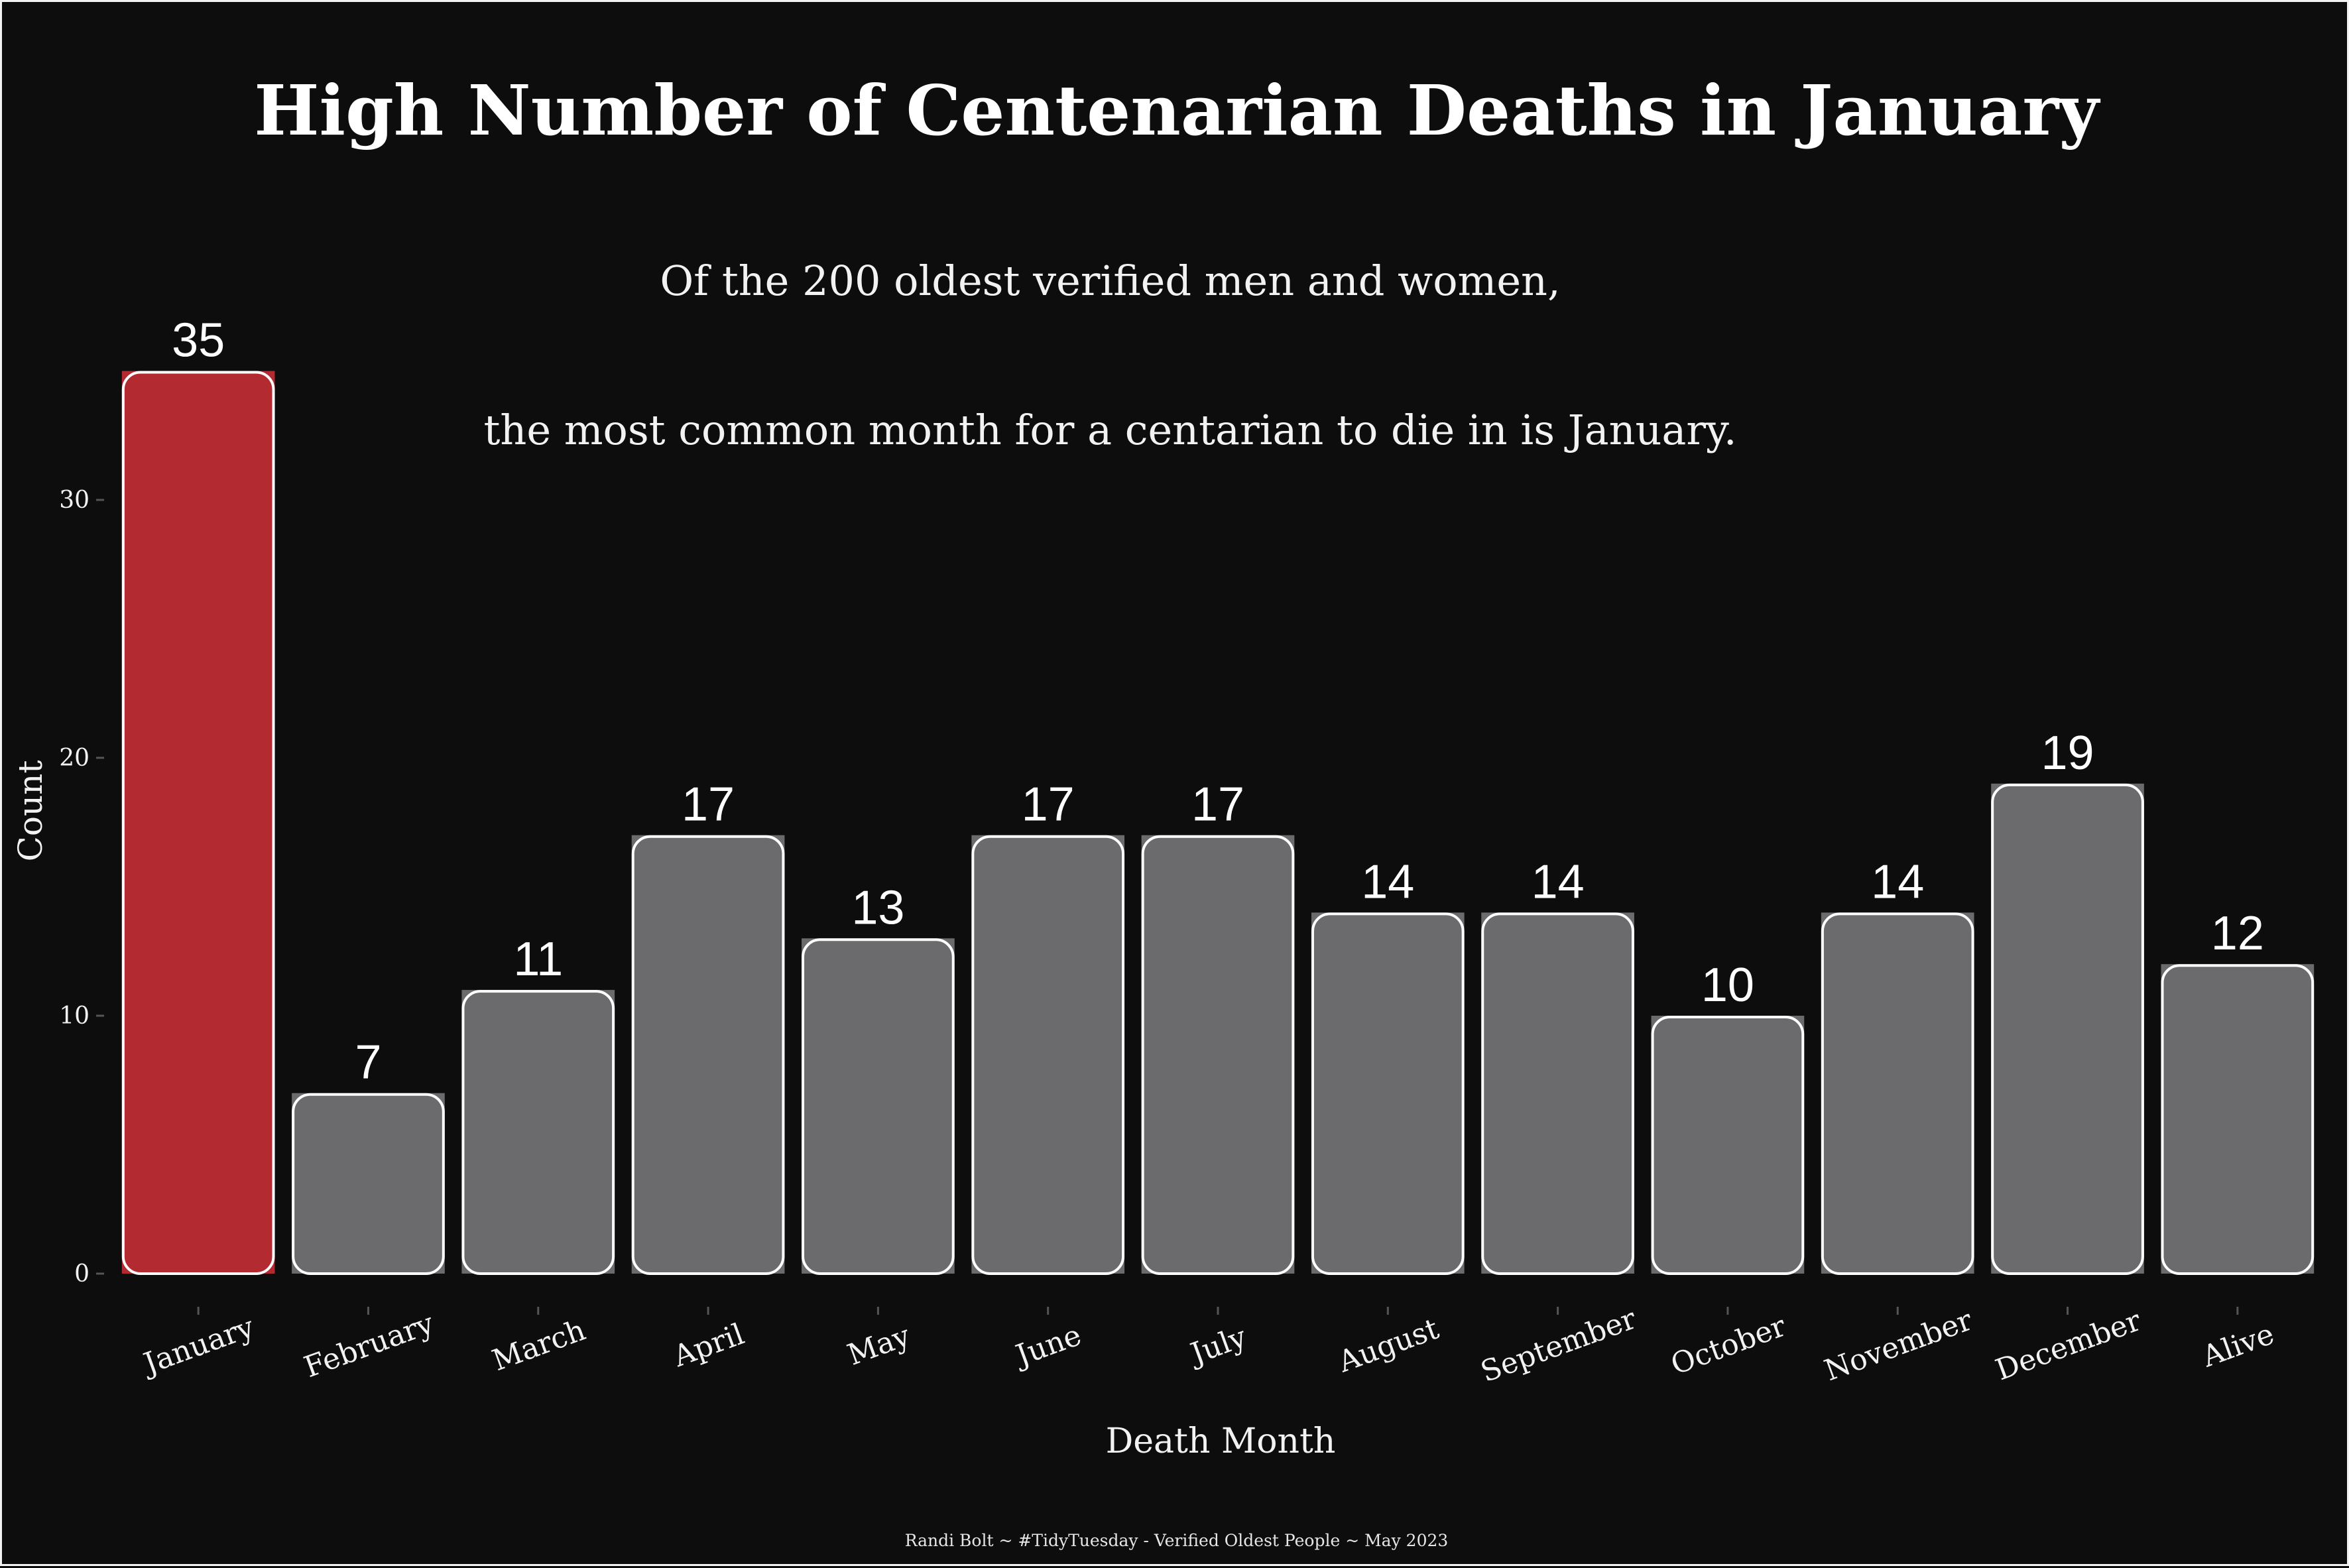  Describe the element at coordinates (1388, 1345) in the screenshot. I see `x-tick-label: August` at that location.